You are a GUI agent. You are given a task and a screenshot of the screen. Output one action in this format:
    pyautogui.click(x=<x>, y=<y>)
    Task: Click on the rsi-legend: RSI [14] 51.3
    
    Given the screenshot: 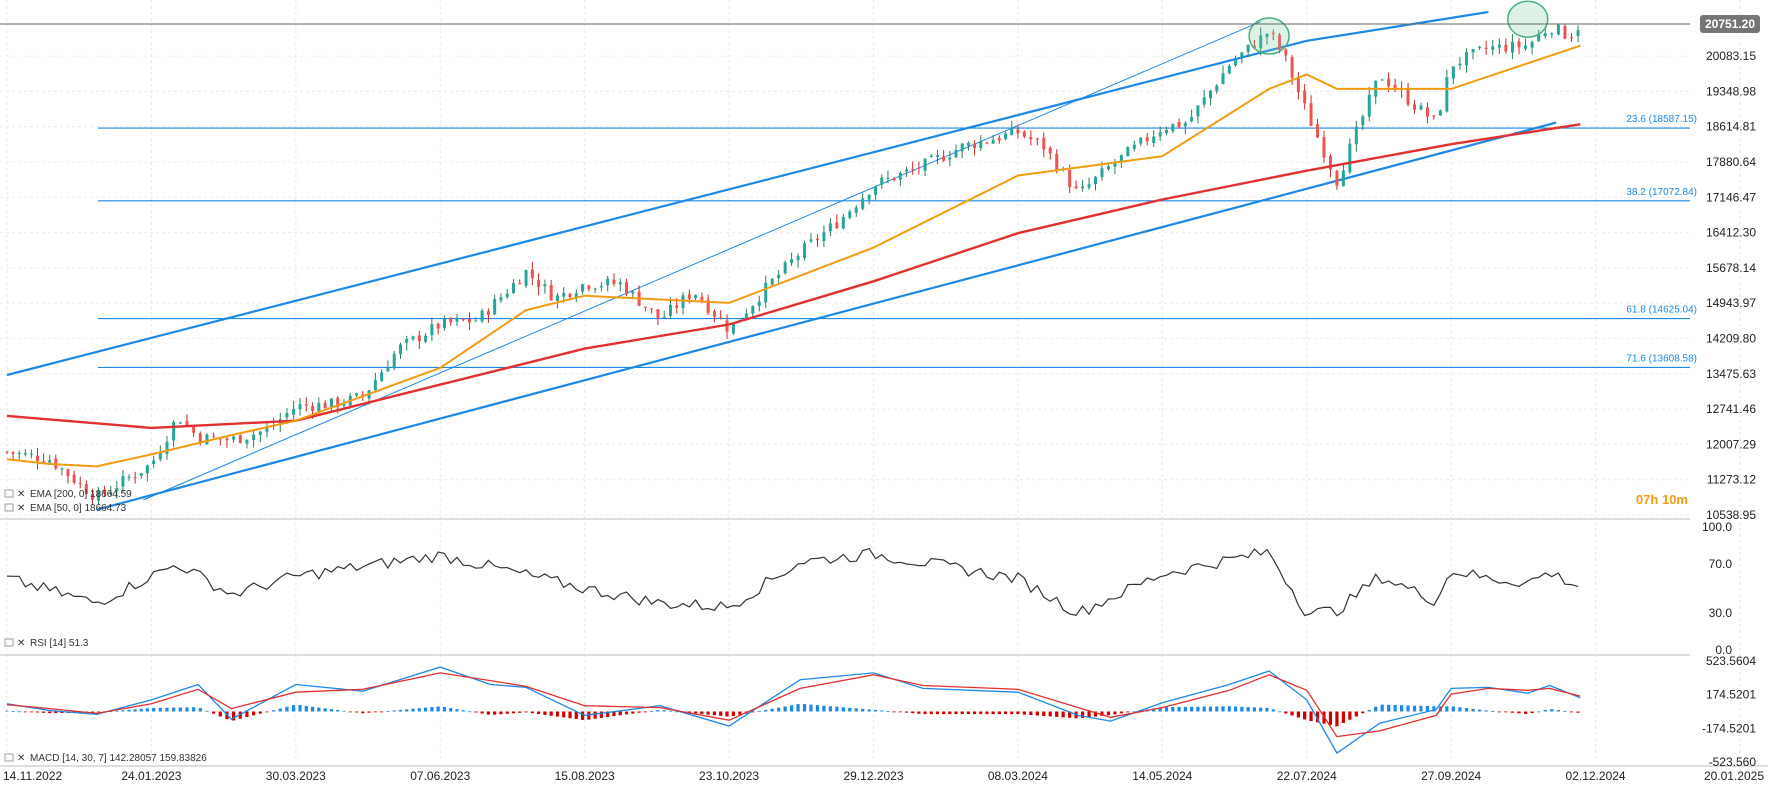 What is the action you would take?
    pyautogui.click(x=59, y=643)
    